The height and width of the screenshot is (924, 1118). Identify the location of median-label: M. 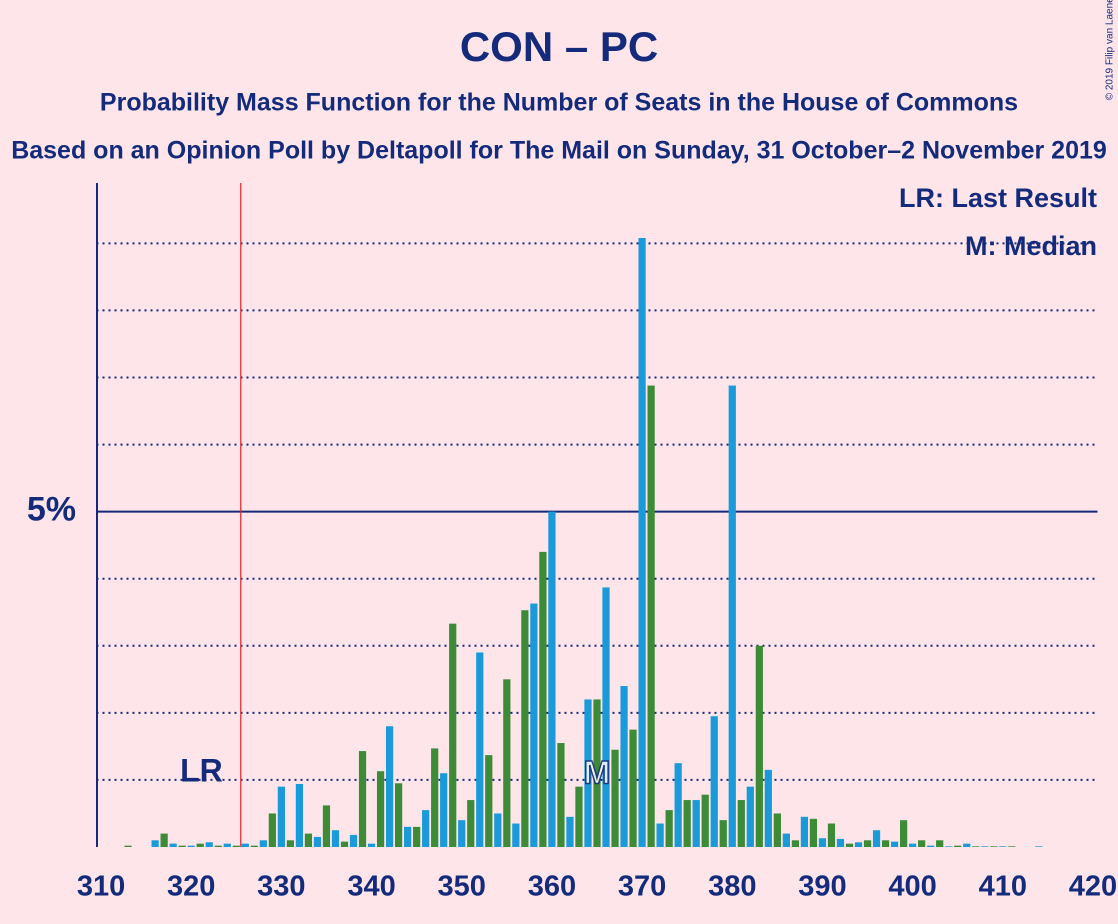
(597, 772).